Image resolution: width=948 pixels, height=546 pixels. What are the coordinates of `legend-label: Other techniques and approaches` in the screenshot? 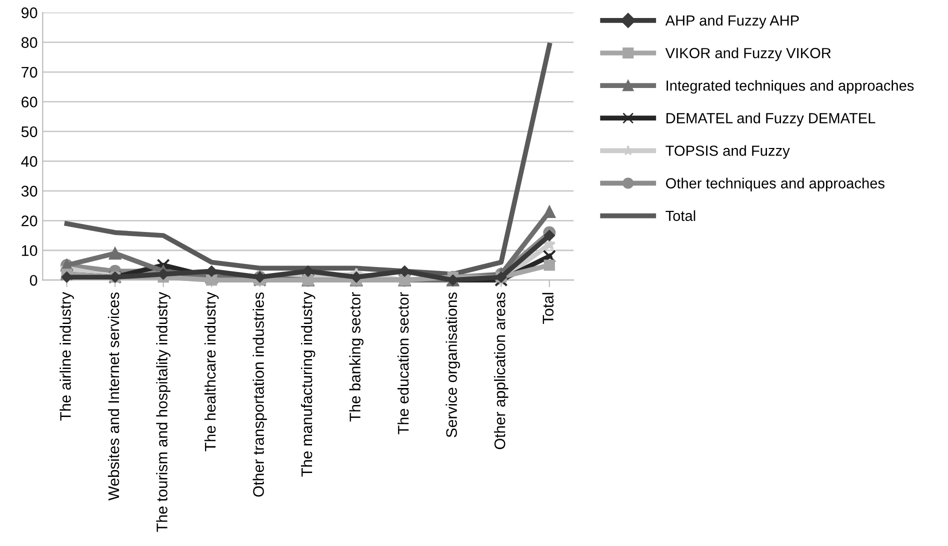 It's located at (775, 185).